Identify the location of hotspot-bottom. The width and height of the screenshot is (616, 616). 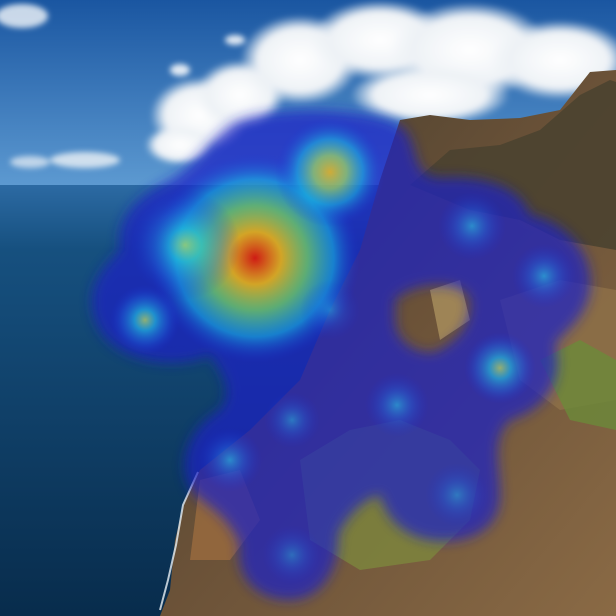
(292, 555).